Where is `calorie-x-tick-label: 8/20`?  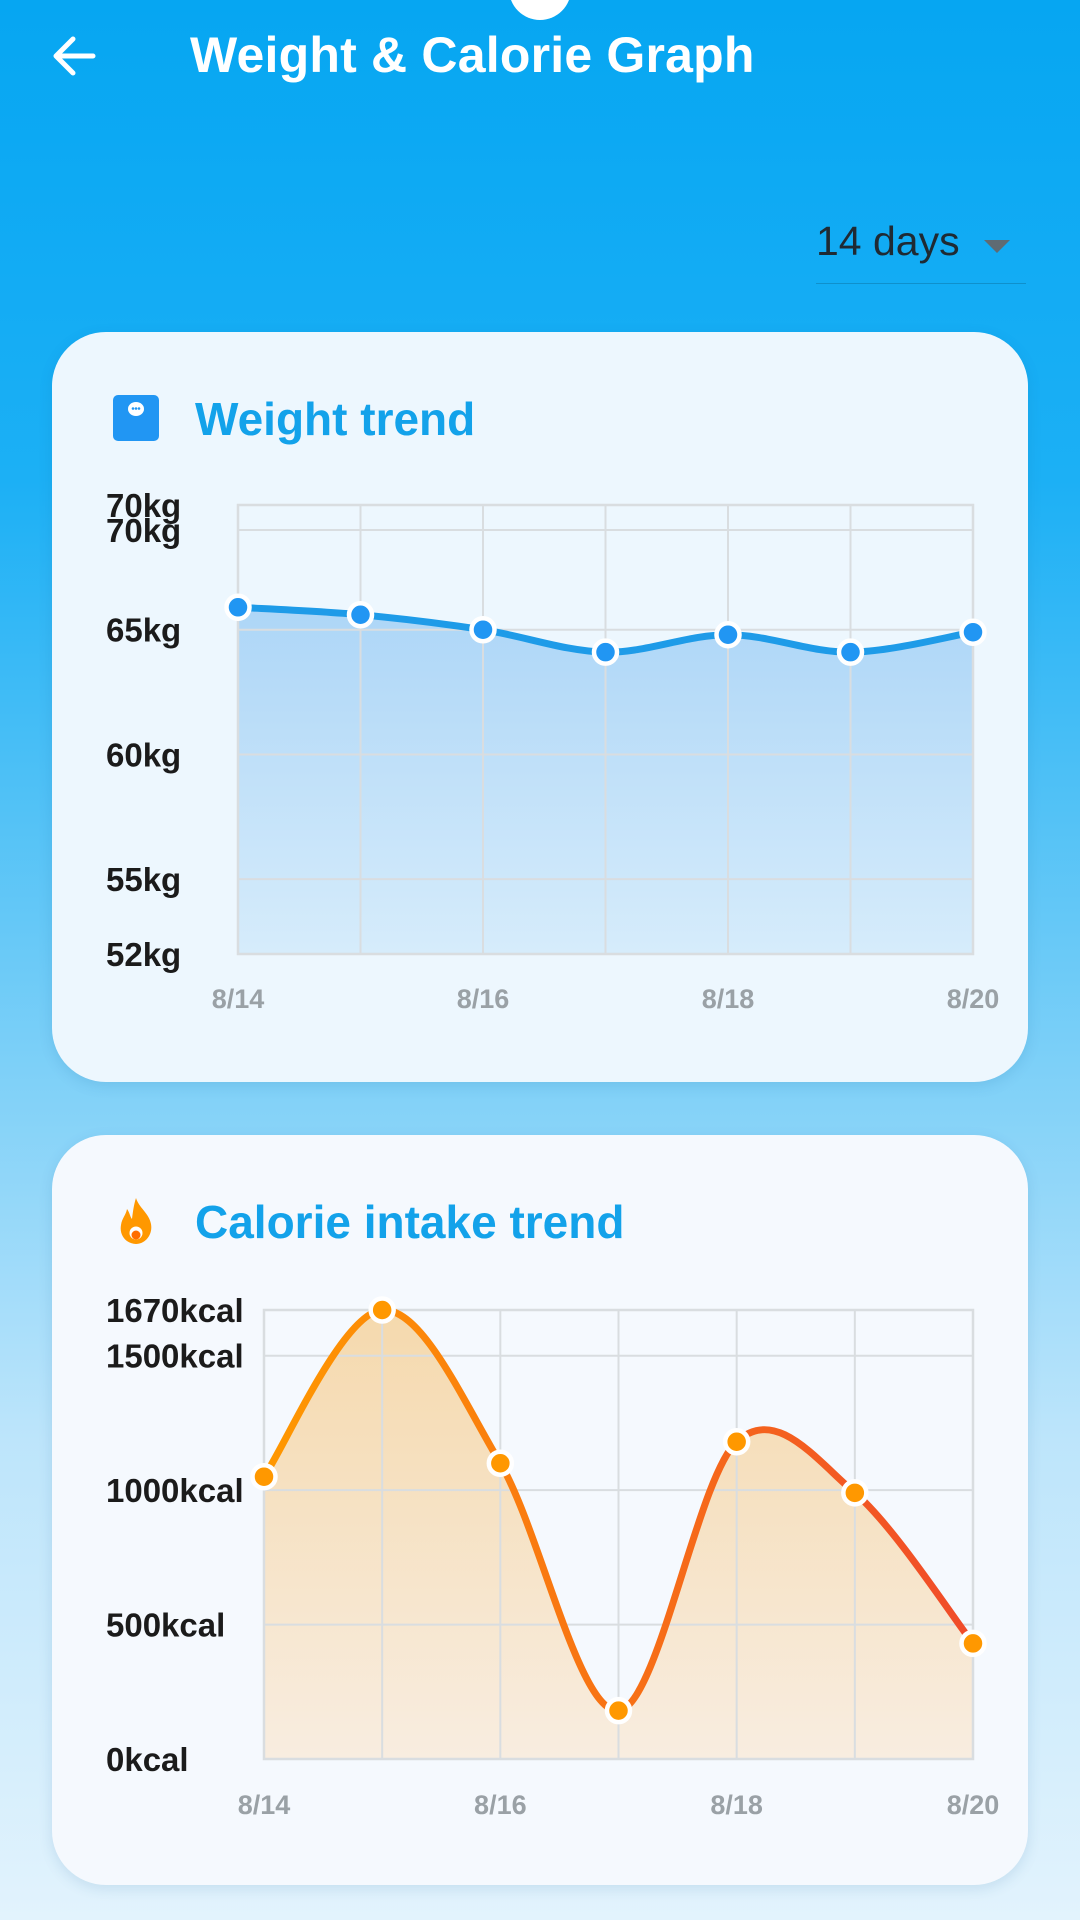
calorie-x-tick-label: 8/20 is located at coordinates (973, 1805).